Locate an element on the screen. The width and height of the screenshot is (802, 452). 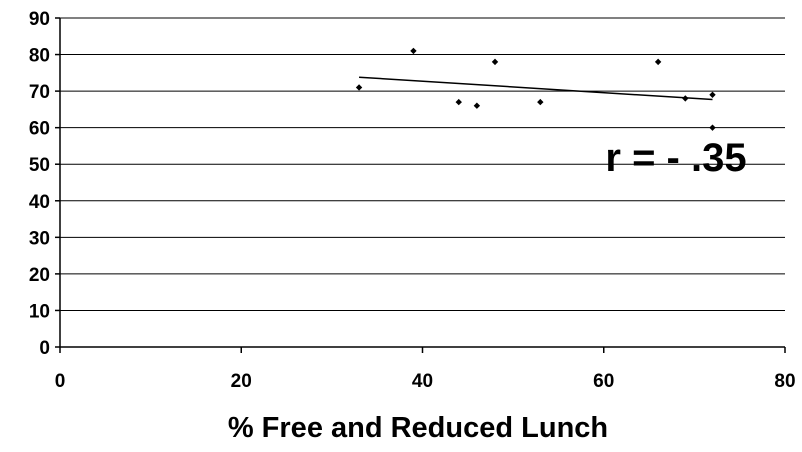
data-points is located at coordinates (535, 89).